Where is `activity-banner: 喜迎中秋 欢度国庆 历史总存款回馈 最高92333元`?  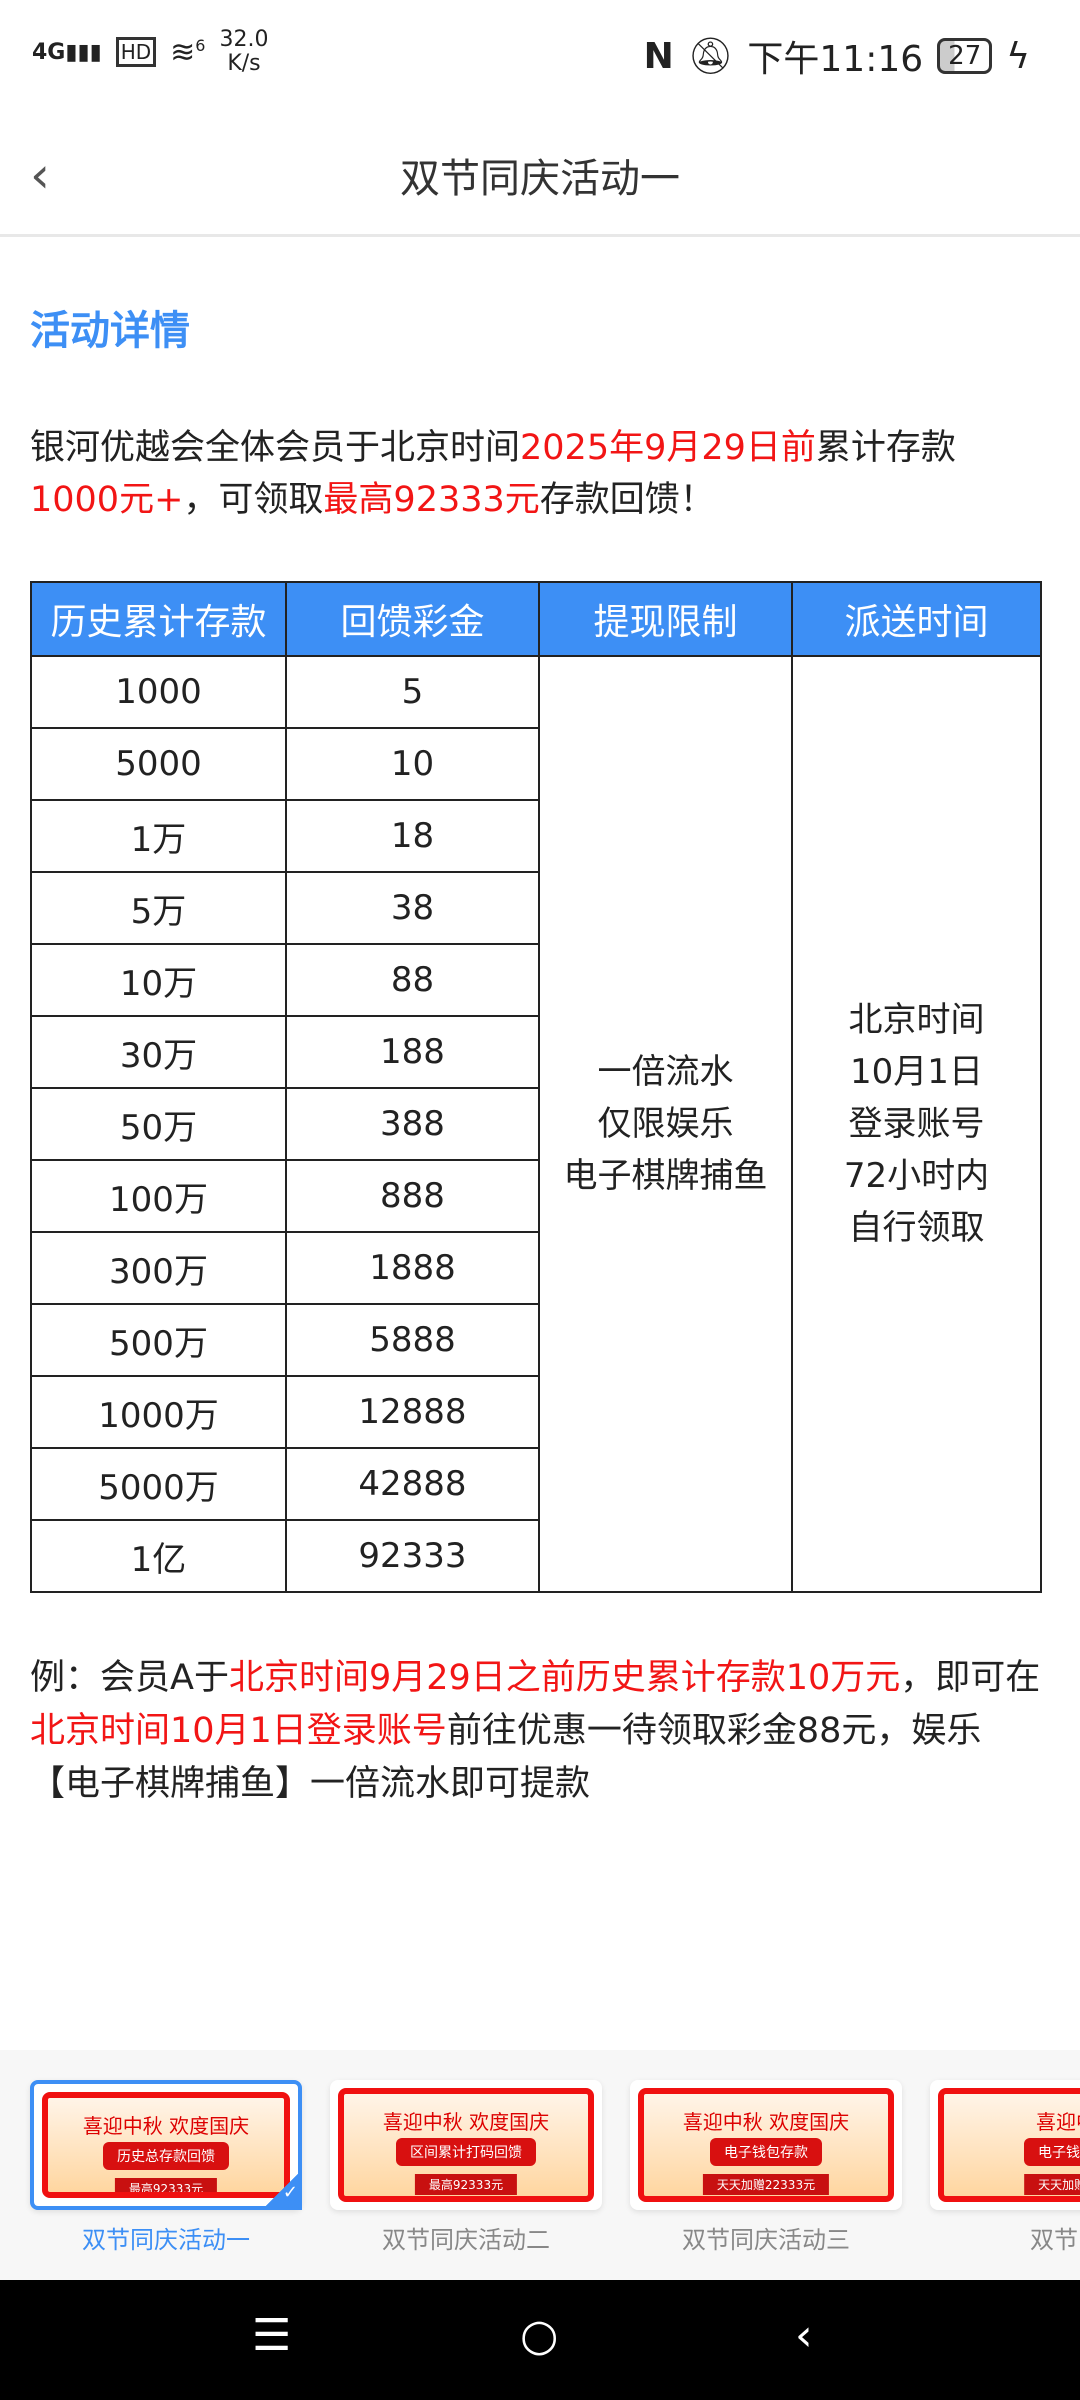 activity-banner: 喜迎中秋 欢度国庆 历史总存款回馈 最高92333元 is located at coordinates (166, 2145).